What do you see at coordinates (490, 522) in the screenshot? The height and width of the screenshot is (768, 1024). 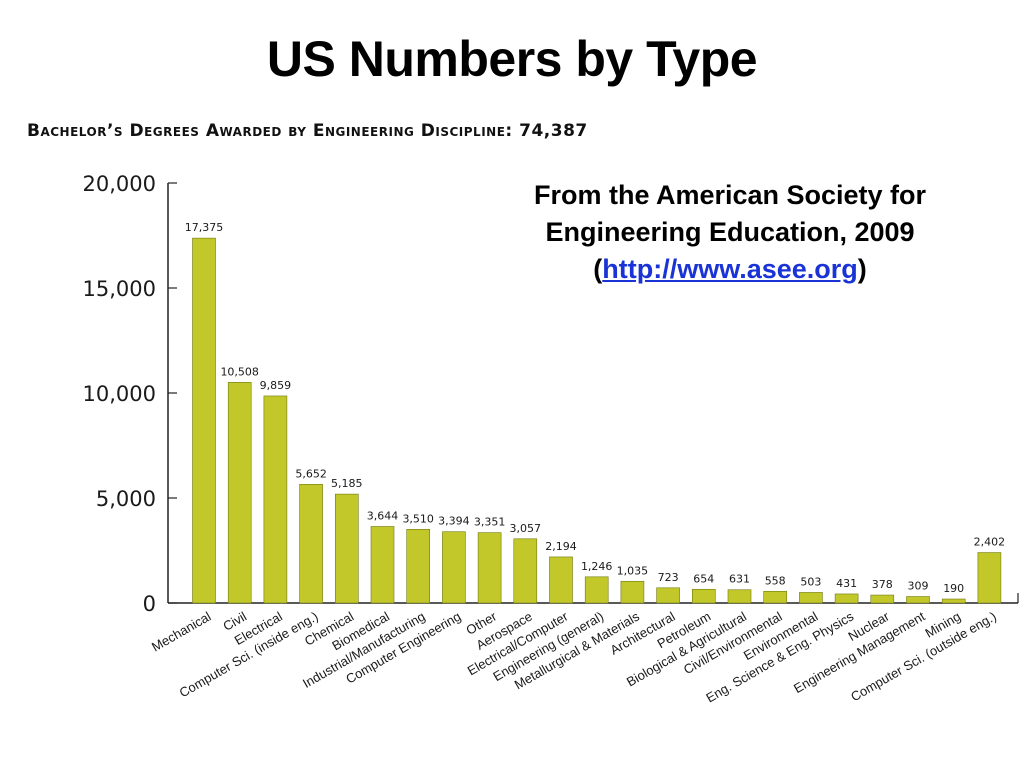 I see `value-label: 3,351` at bounding box center [490, 522].